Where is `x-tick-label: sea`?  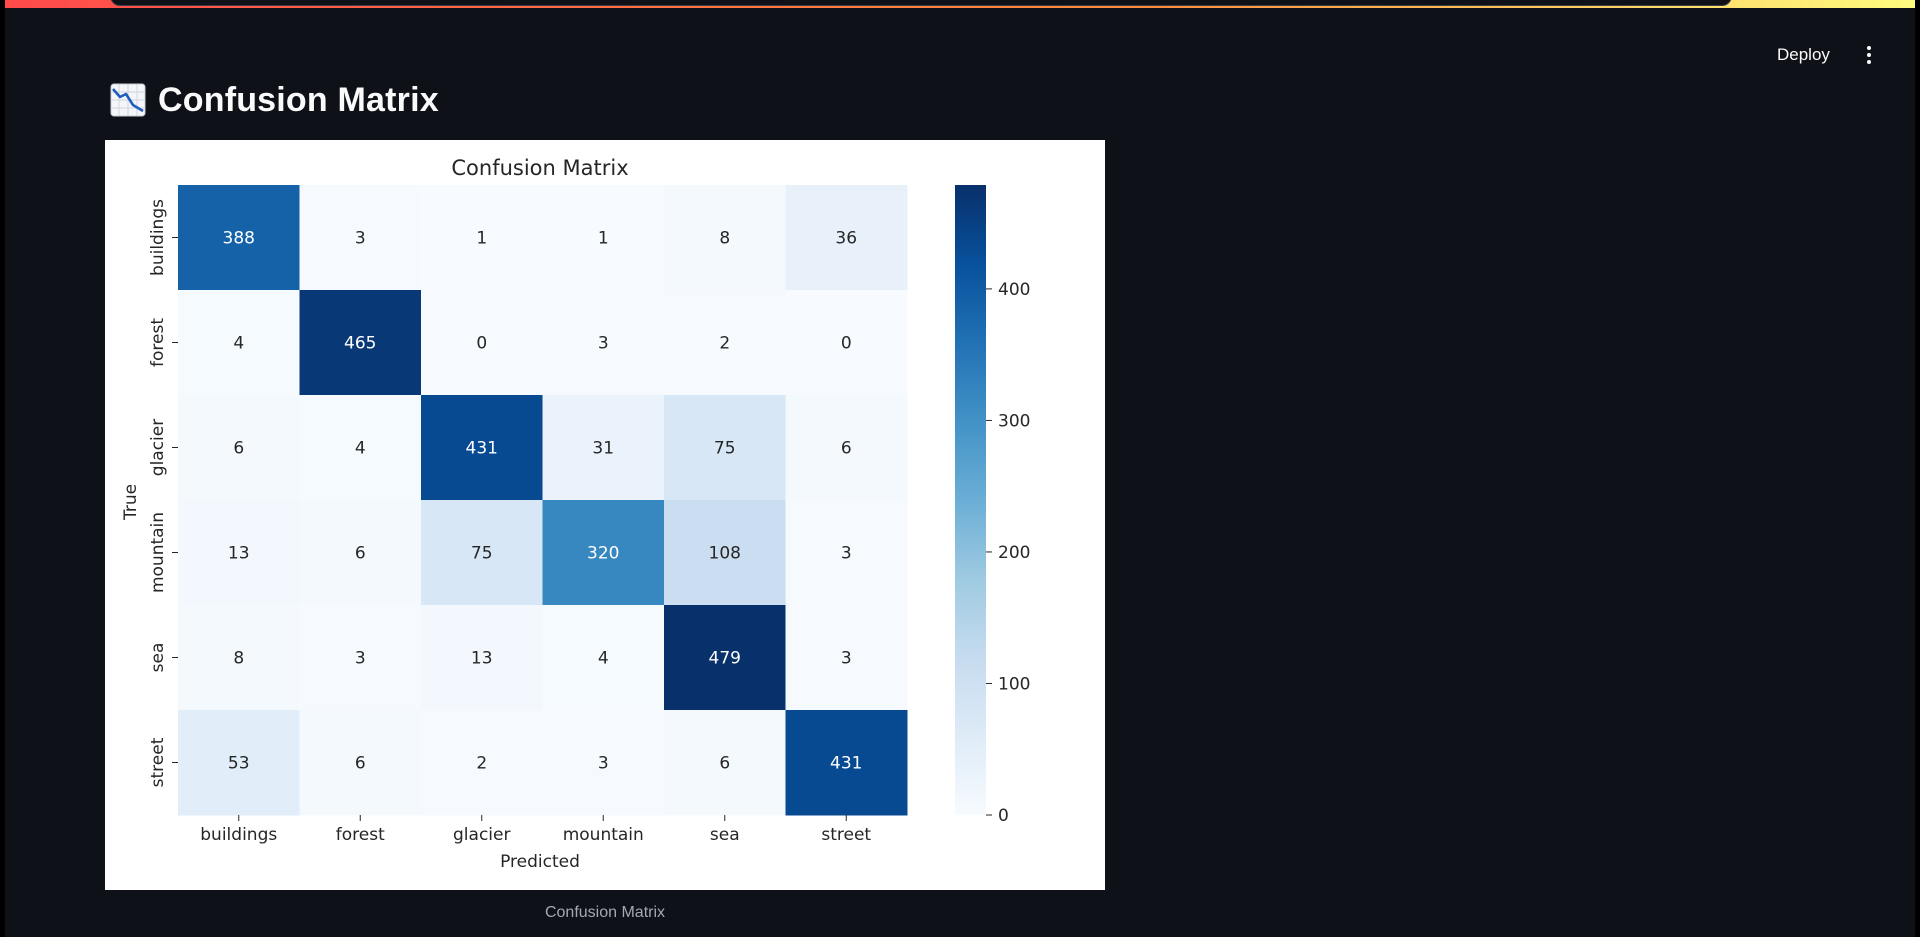 x-tick-label: sea is located at coordinates (725, 835).